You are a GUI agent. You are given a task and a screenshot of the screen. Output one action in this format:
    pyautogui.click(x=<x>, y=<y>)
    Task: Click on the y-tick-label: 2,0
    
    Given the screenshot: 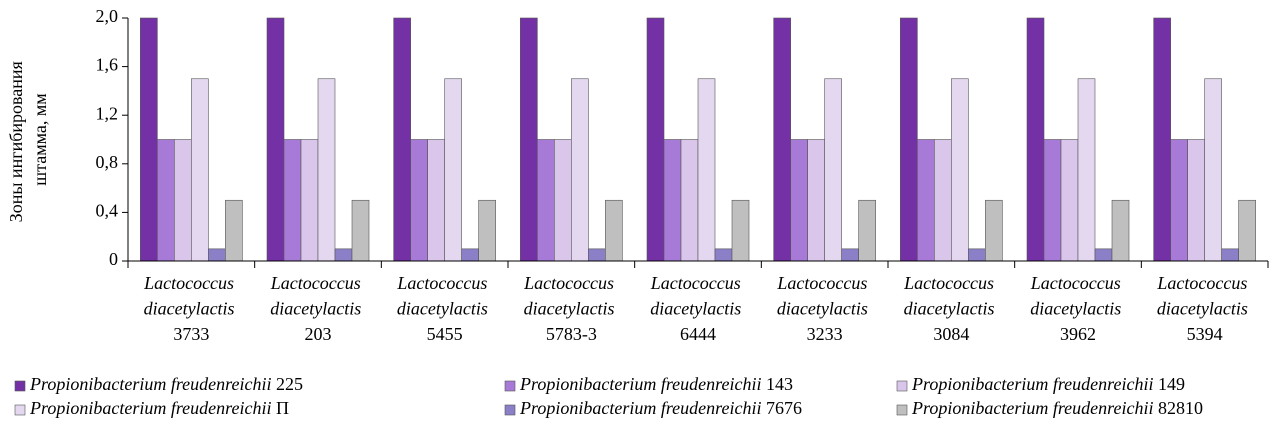 What is the action you would take?
    pyautogui.click(x=107, y=16)
    